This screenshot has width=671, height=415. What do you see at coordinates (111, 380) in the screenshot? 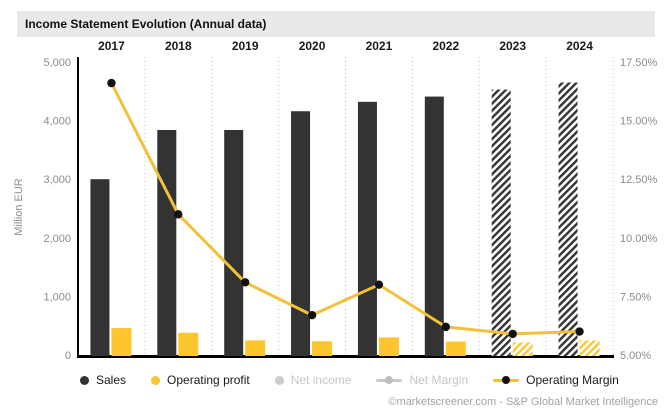
I see `legend-label: Sales` at bounding box center [111, 380].